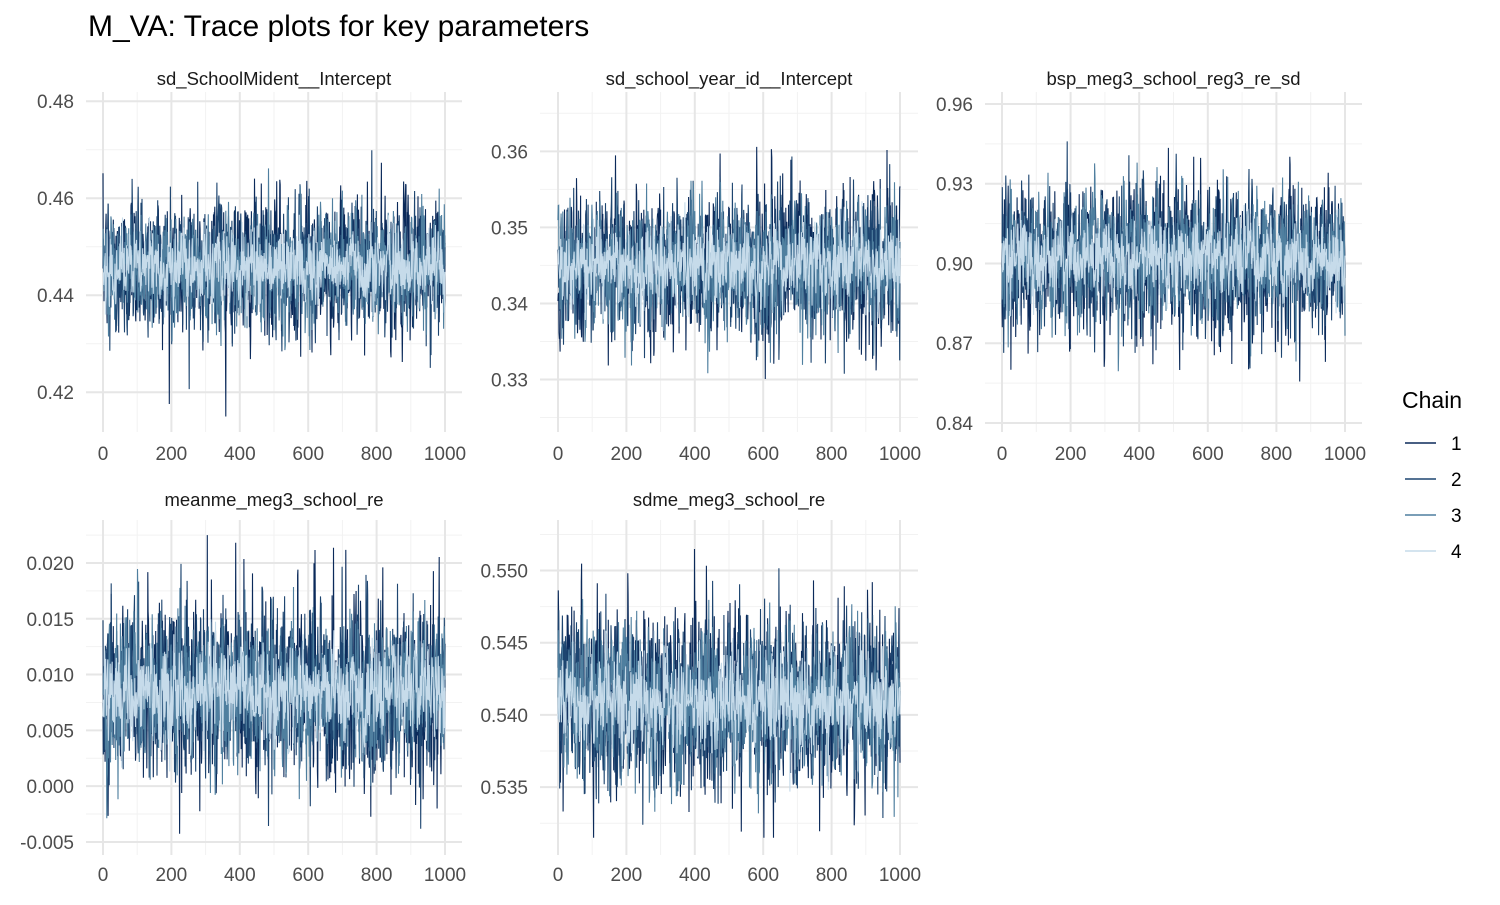 This screenshot has height=905, width=1500. Describe the element at coordinates (1456, 444) in the screenshot. I see `legend-label: 1` at that location.